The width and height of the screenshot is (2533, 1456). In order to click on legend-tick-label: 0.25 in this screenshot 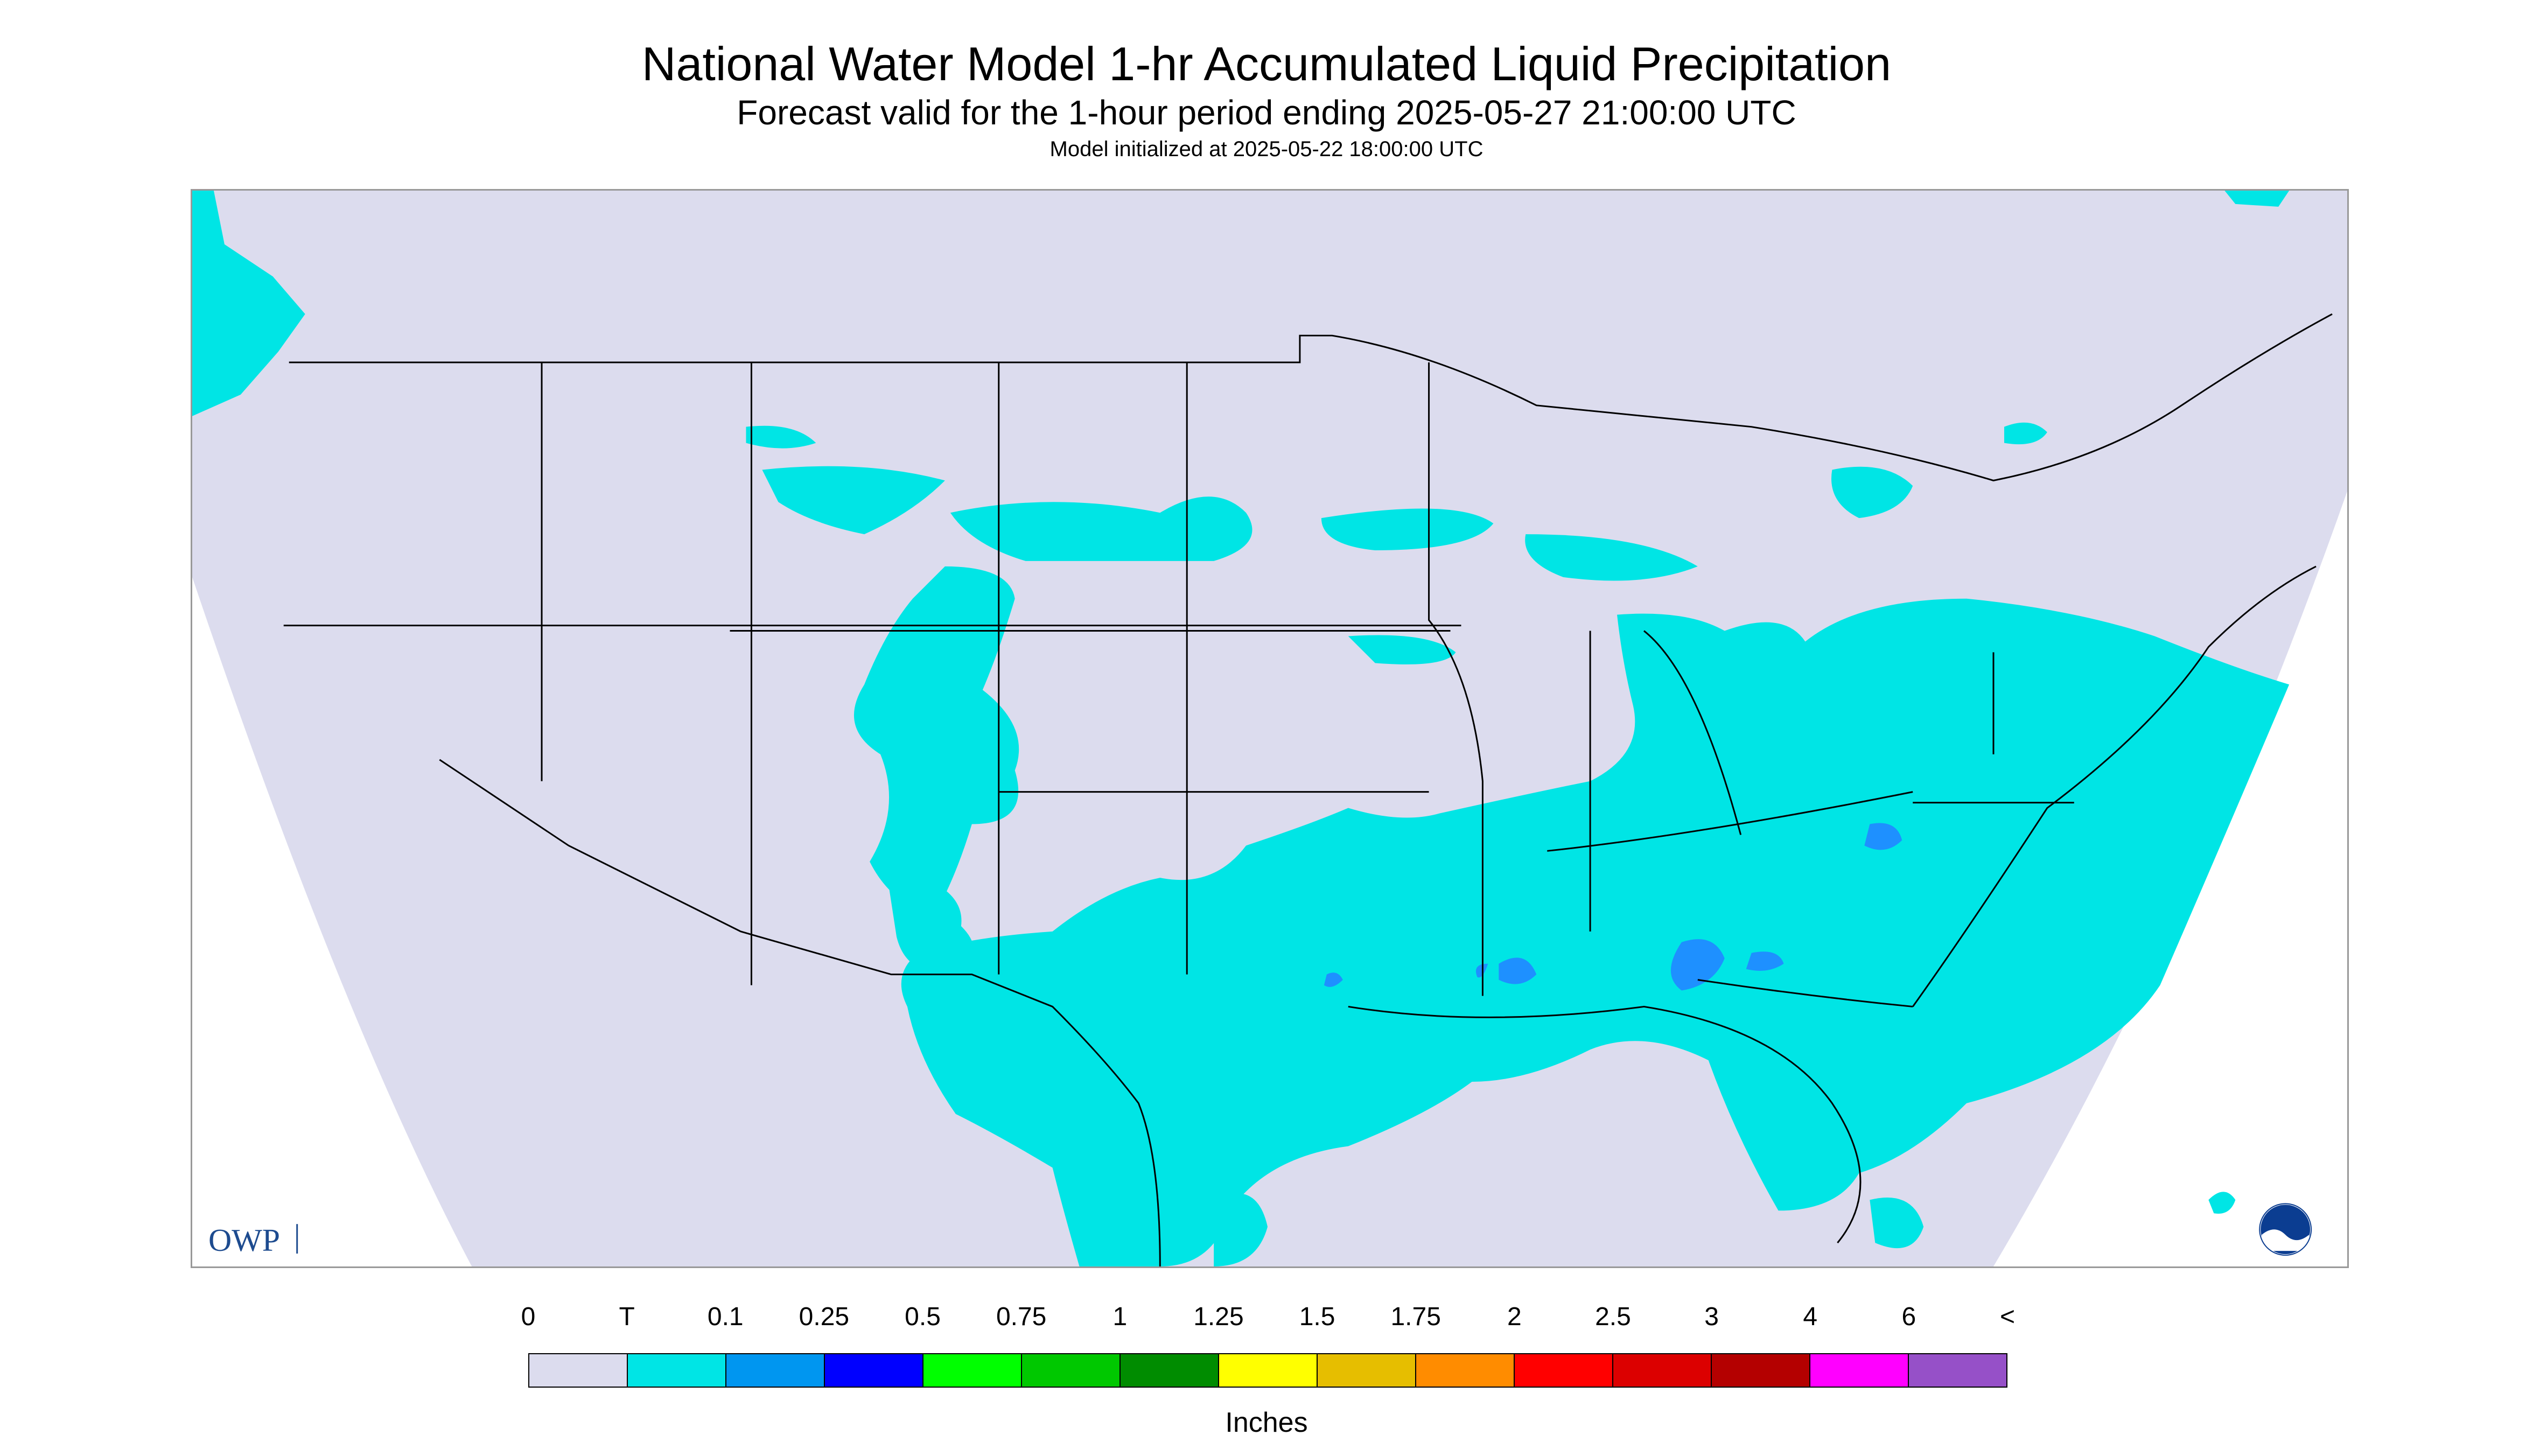, I will do `click(825, 1317)`.